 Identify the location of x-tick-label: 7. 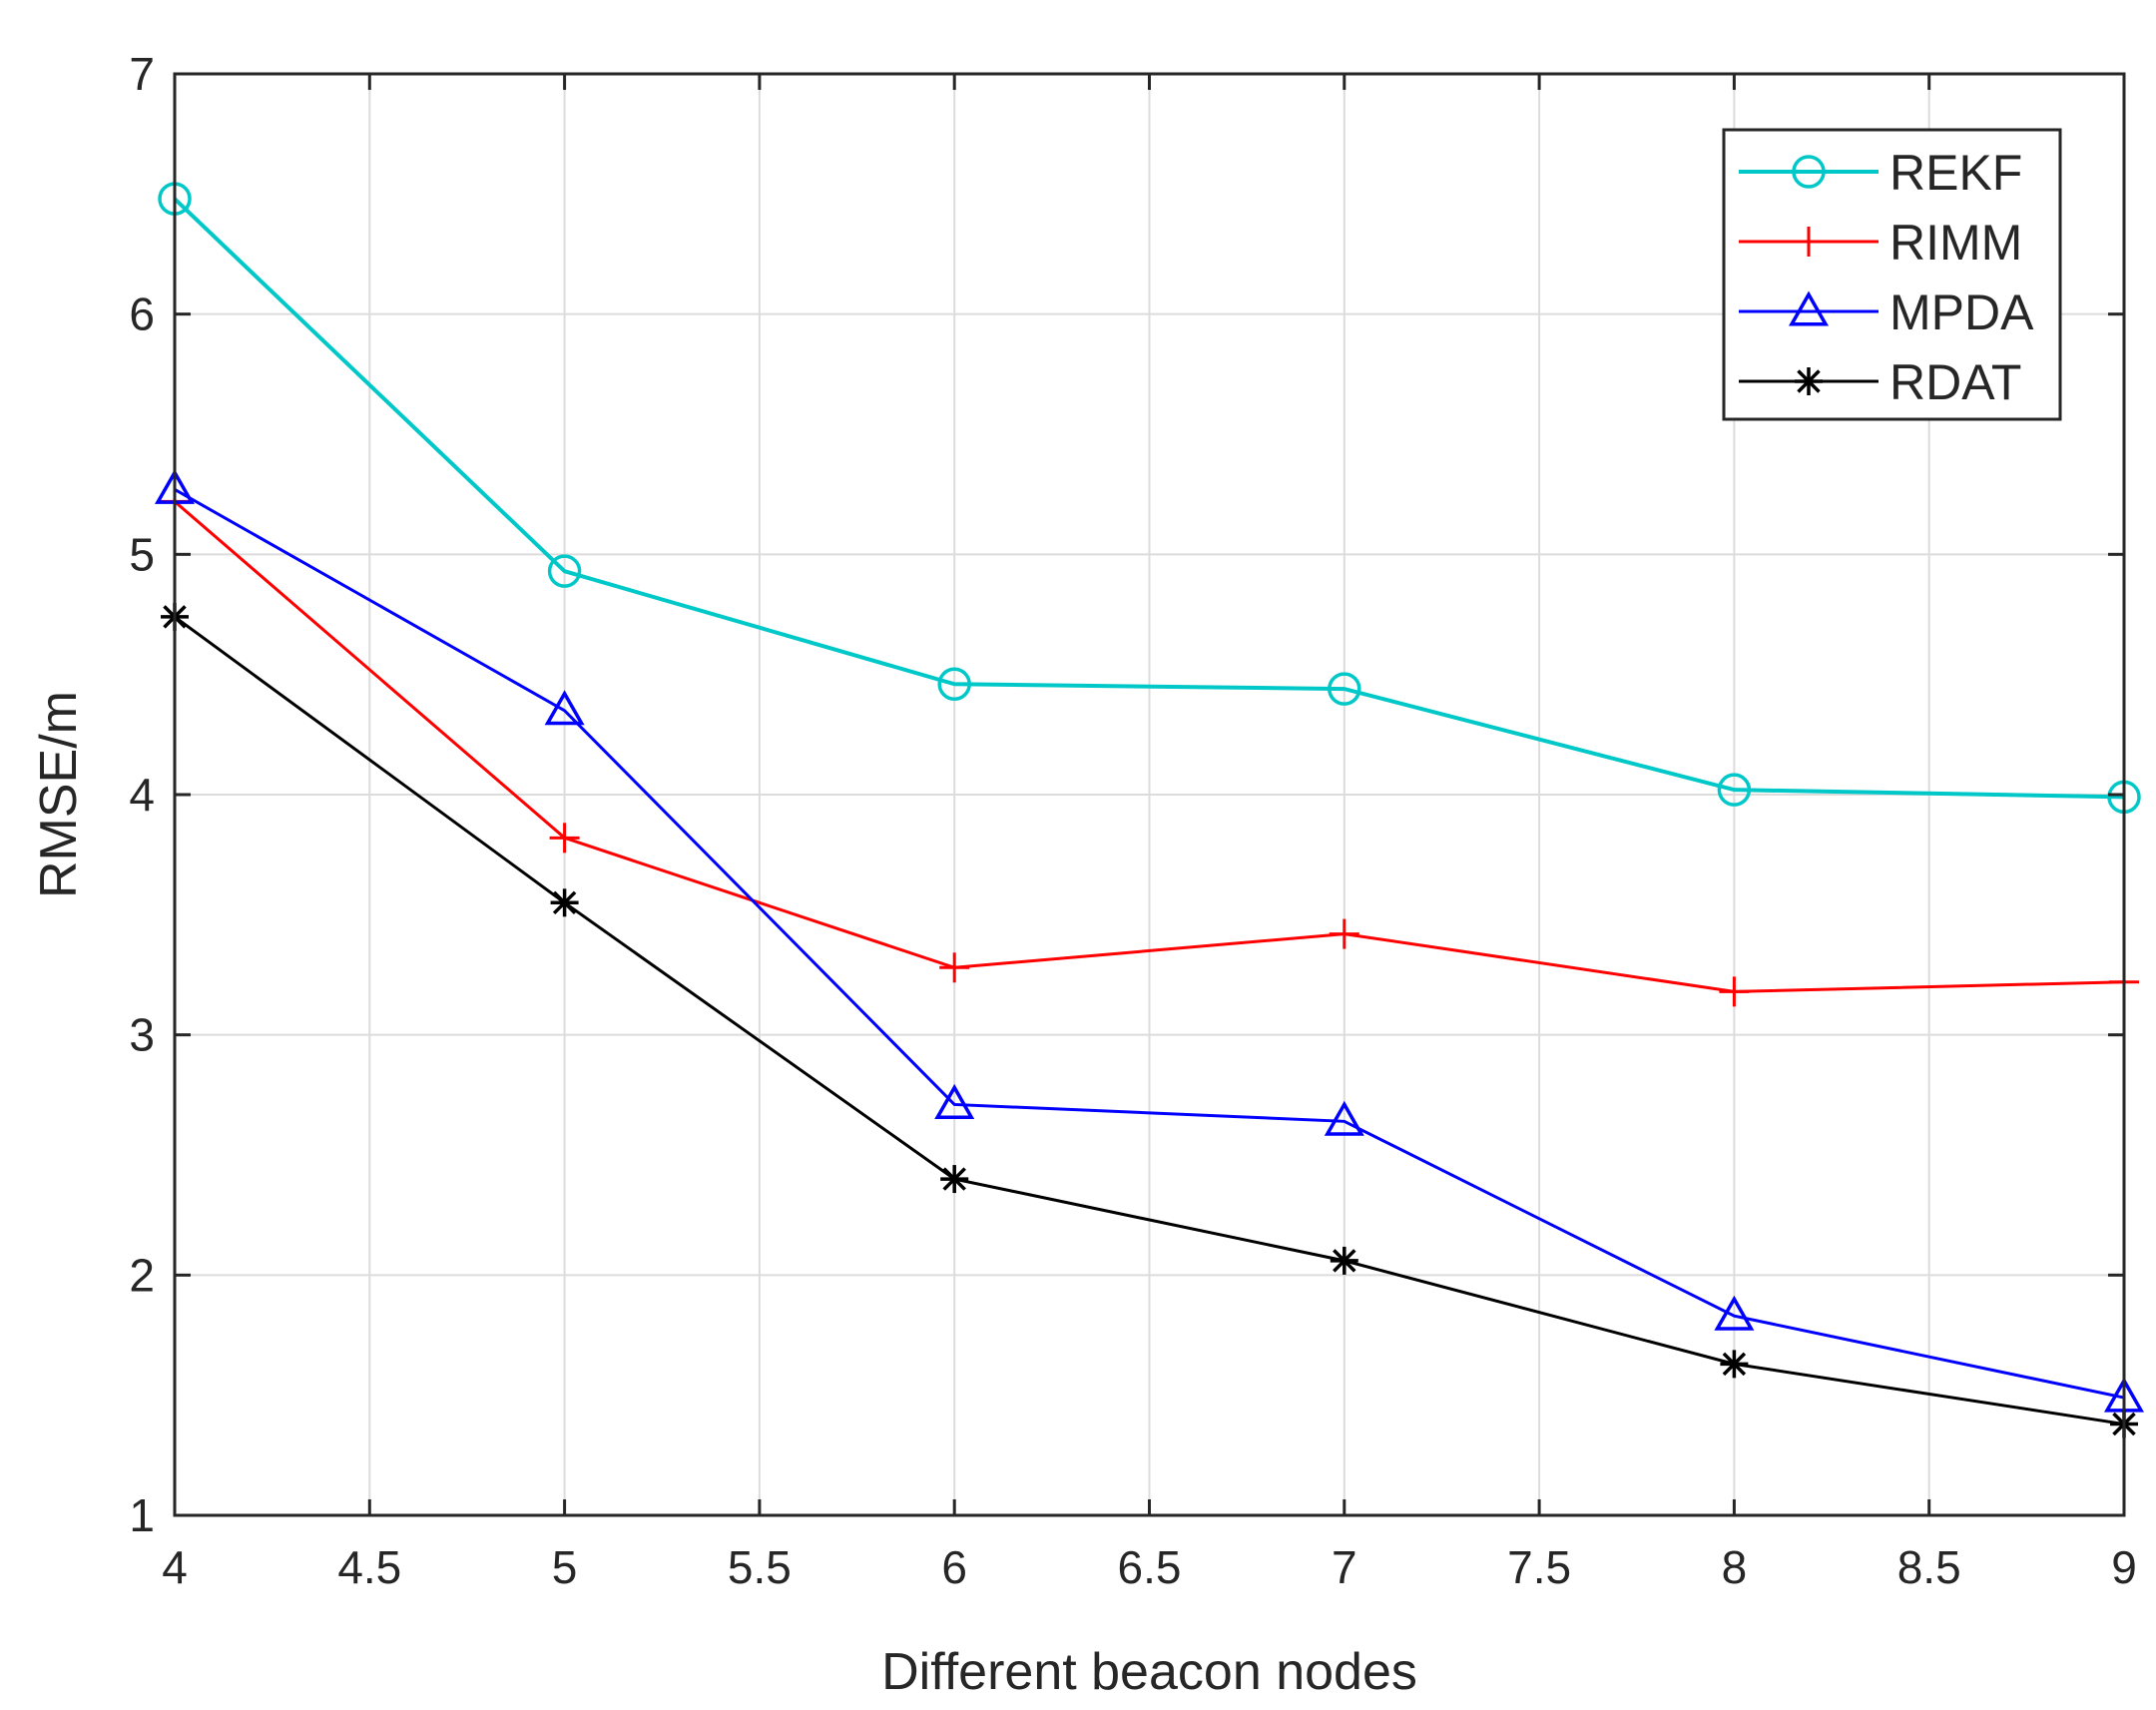
(1344, 1567).